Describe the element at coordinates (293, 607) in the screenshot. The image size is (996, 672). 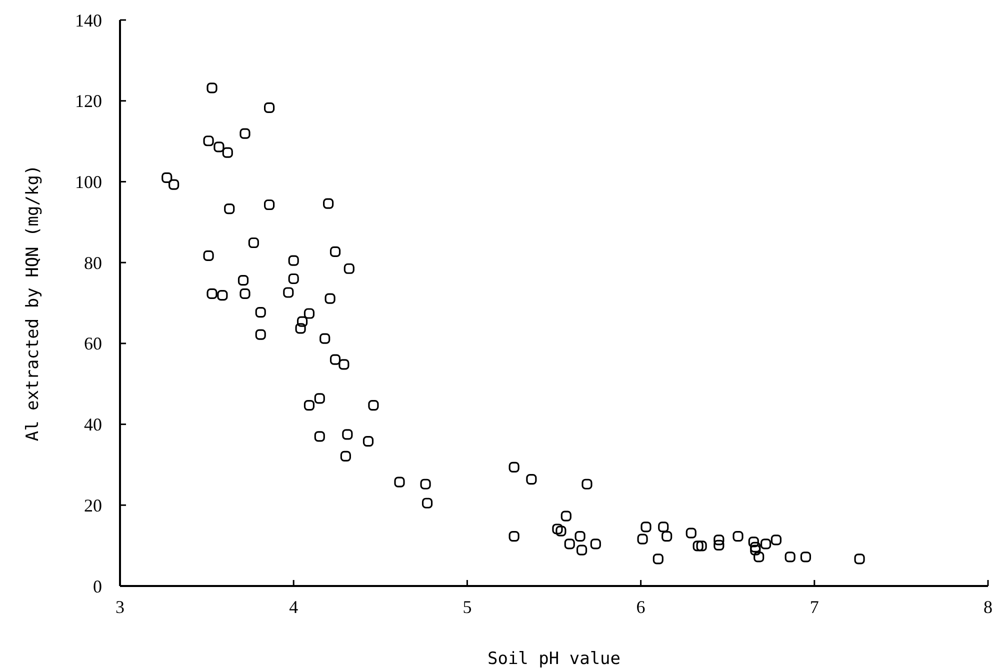
I see `x-tick-label: 4` at that location.